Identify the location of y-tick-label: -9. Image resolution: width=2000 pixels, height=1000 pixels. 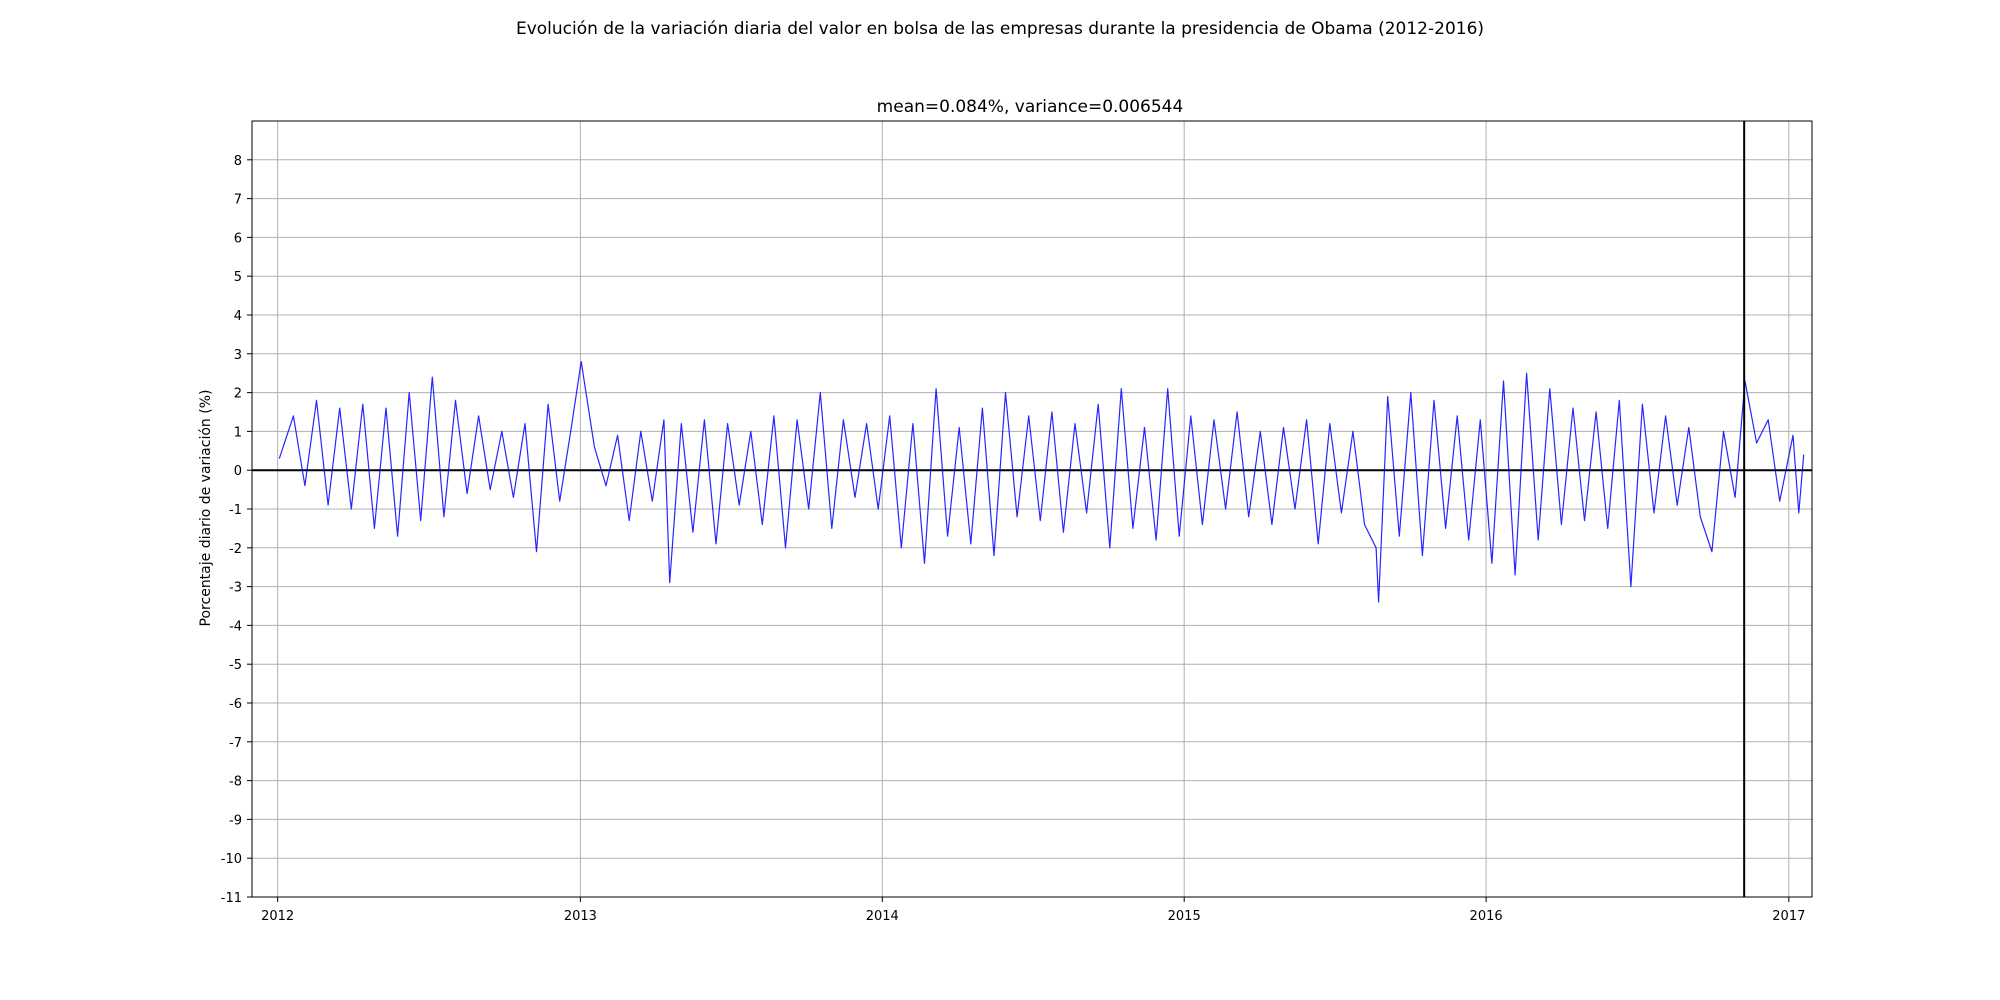
(235, 820).